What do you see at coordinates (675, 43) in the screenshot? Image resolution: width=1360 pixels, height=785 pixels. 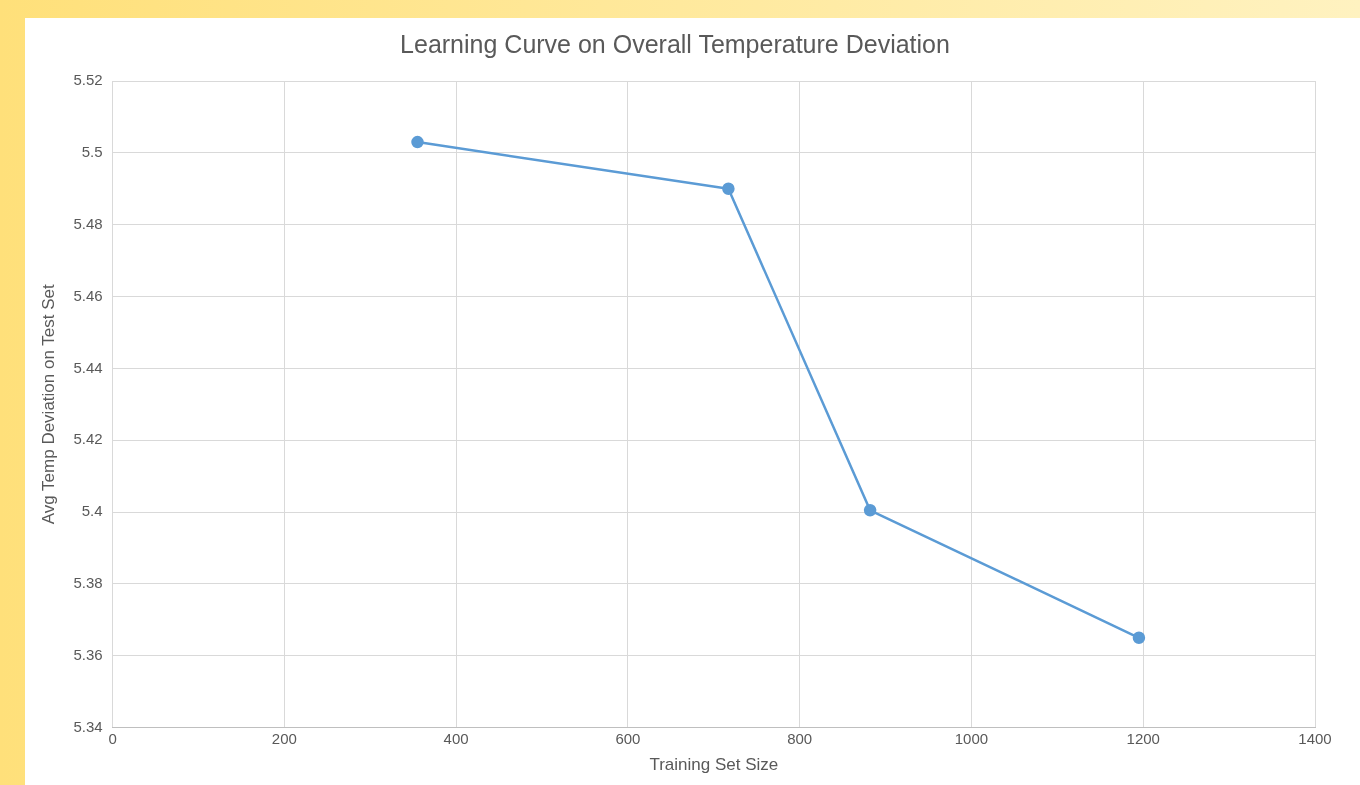 I see `chart-title: Learning Curve on Overall Temperature Deviation` at bounding box center [675, 43].